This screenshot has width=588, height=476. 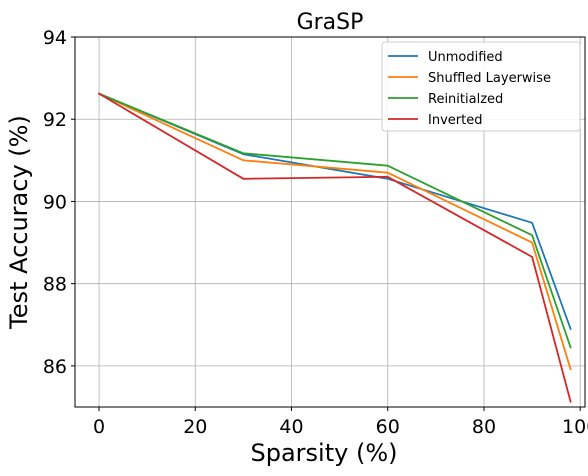 I want to click on legend-label: Unmodified, so click(x=465, y=57).